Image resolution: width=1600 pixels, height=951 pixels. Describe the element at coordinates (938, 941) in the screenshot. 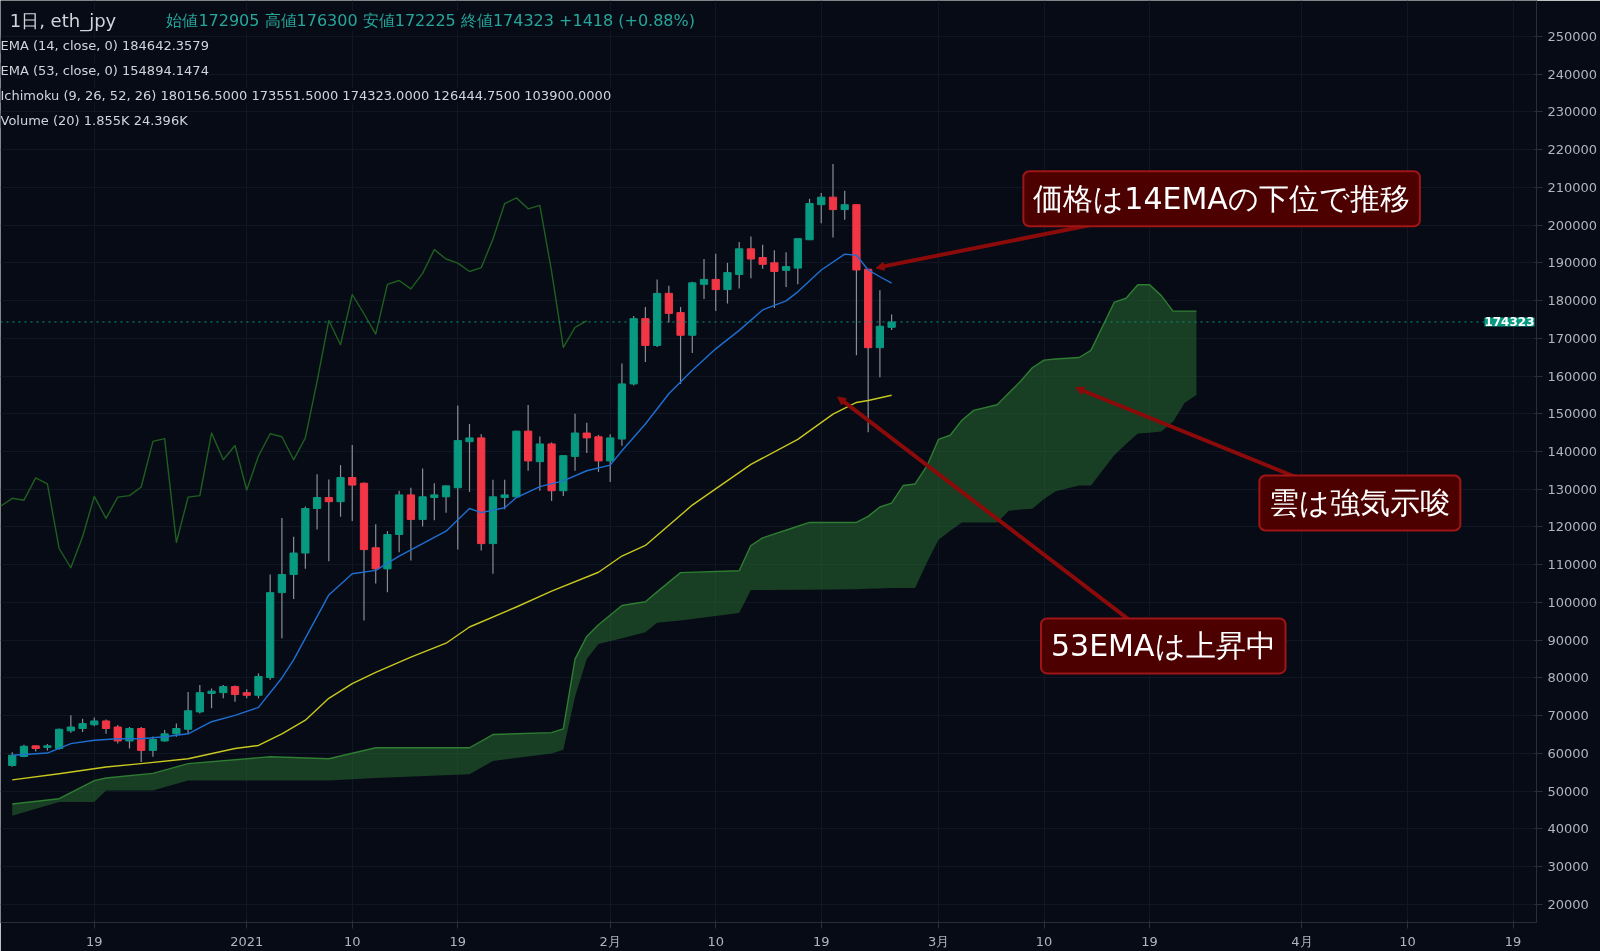

I see `x-tick-label: 3月` at that location.